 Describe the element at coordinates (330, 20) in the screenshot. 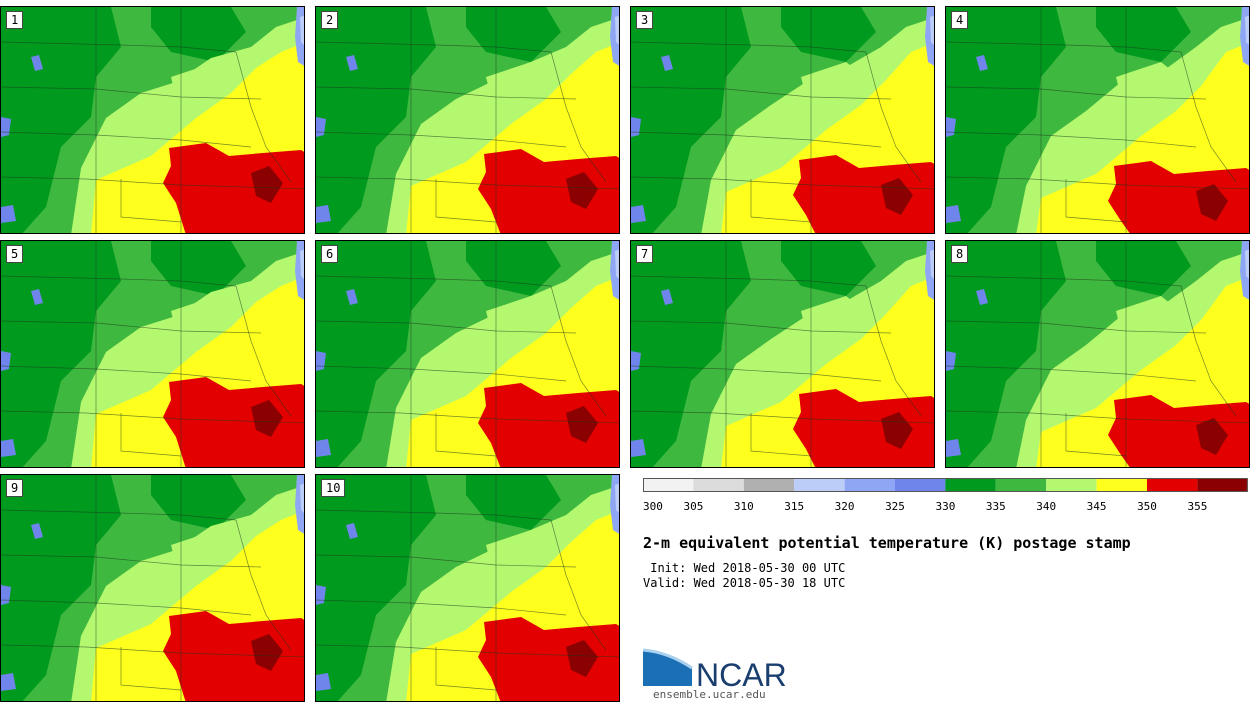

I see `member-label: 2` at that location.